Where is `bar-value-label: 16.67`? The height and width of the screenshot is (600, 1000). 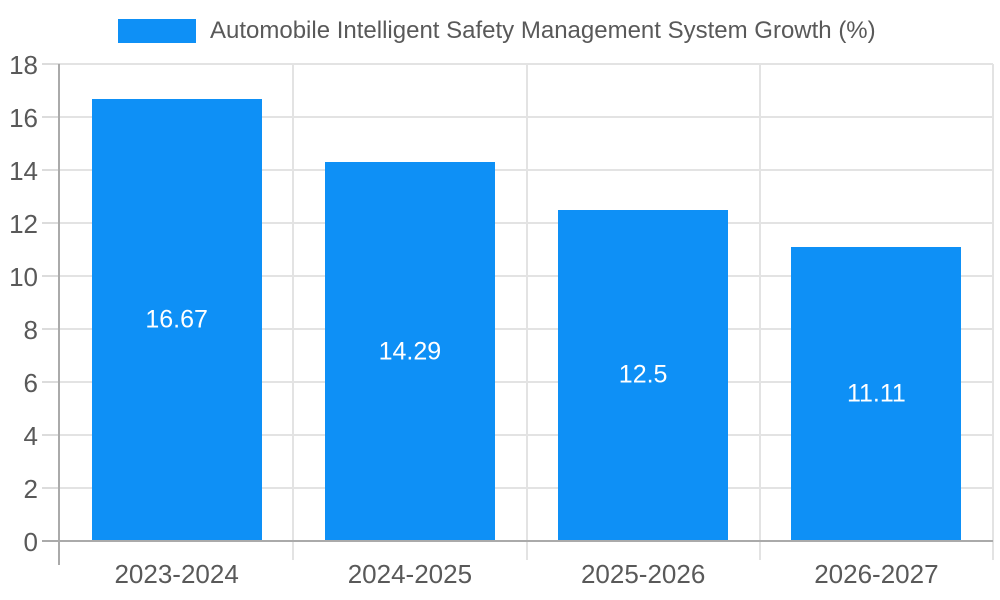
bar-value-label: 16.67 is located at coordinates (176, 319).